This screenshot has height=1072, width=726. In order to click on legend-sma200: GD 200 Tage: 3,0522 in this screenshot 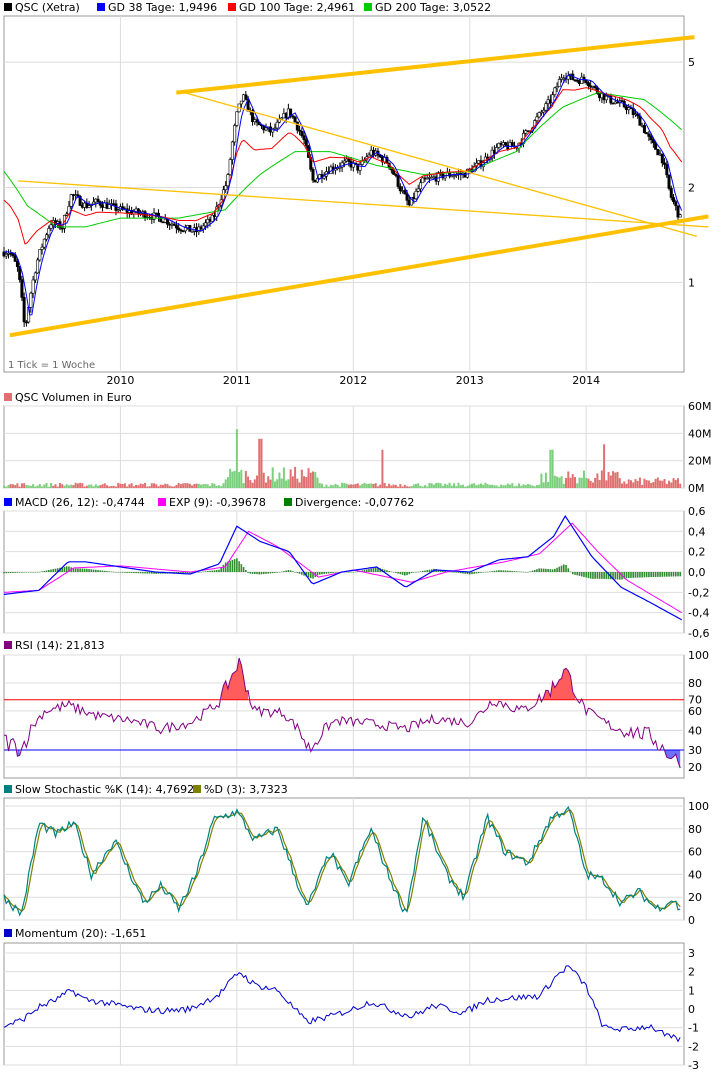, I will do `click(433, 7)`.